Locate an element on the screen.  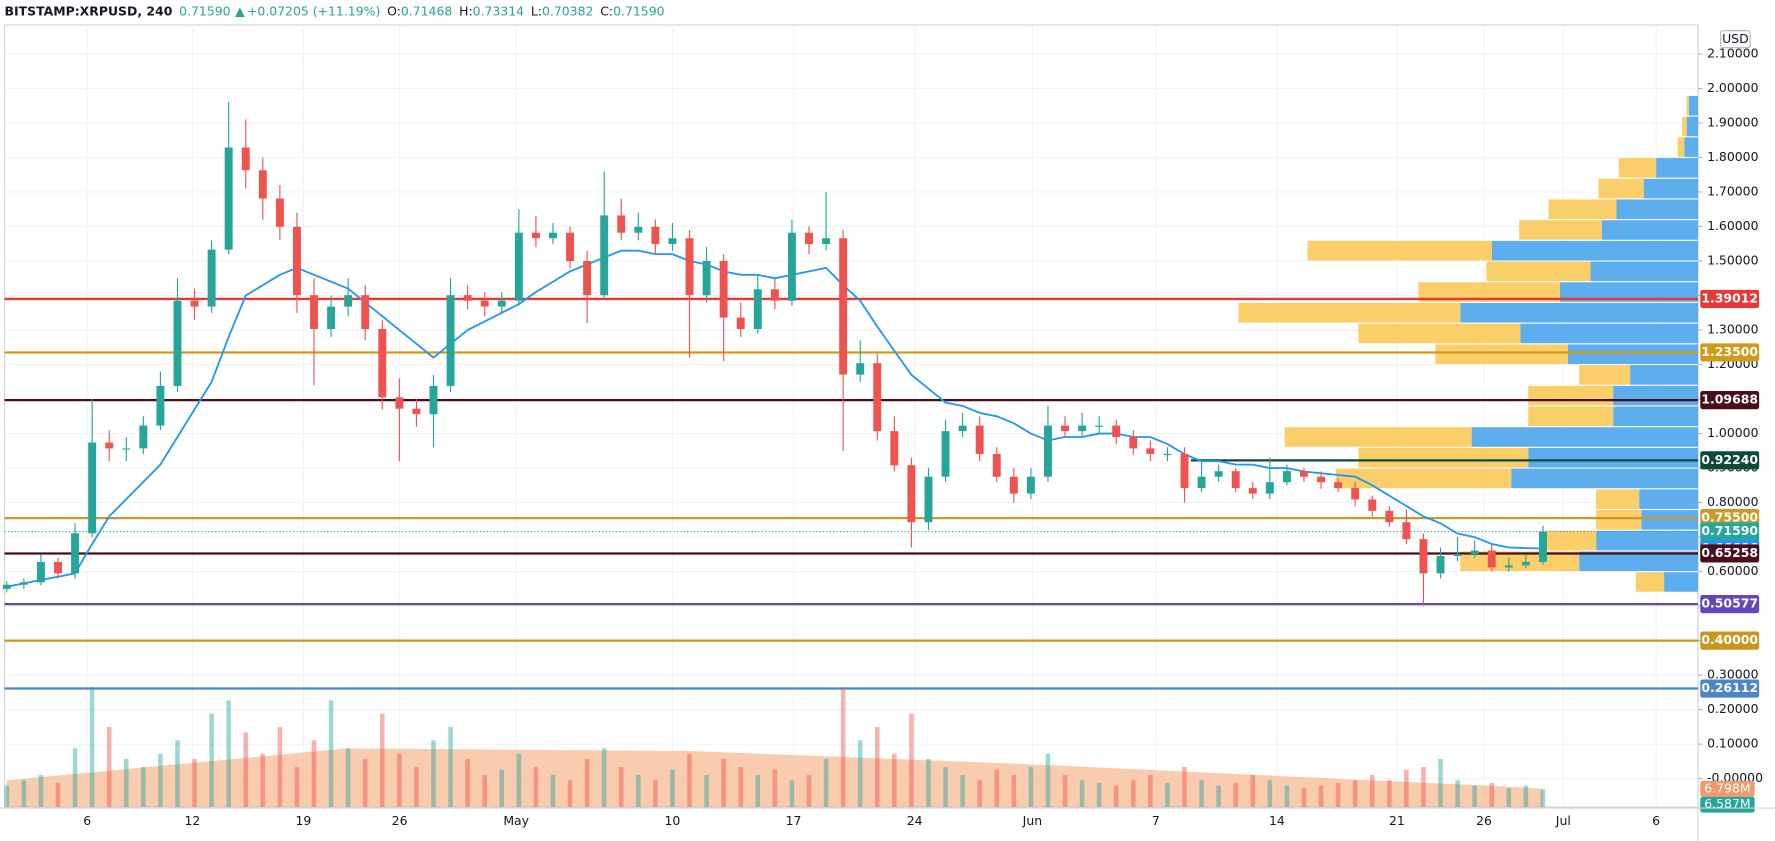
low-value: 0.70382 is located at coordinates (567, 10).